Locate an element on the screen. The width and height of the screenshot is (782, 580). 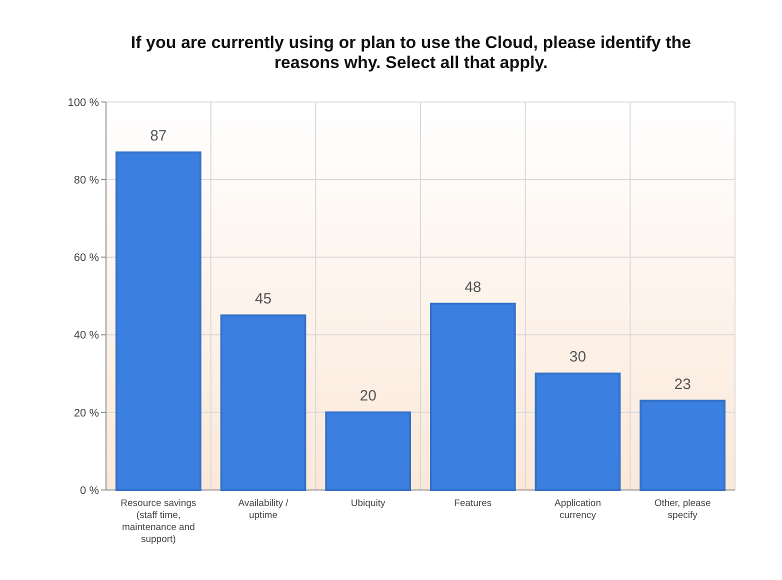
data-label: 45 is located at coordinates (263, 299).